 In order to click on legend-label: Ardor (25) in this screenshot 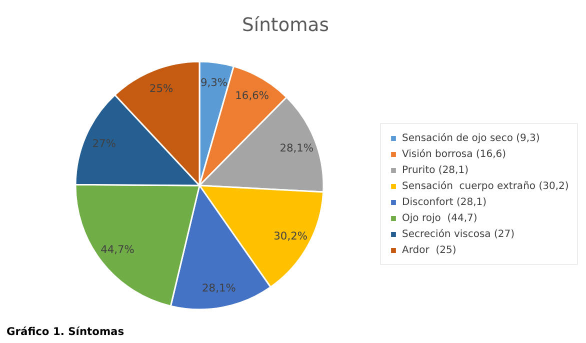, I will do `click(429, 250)`.